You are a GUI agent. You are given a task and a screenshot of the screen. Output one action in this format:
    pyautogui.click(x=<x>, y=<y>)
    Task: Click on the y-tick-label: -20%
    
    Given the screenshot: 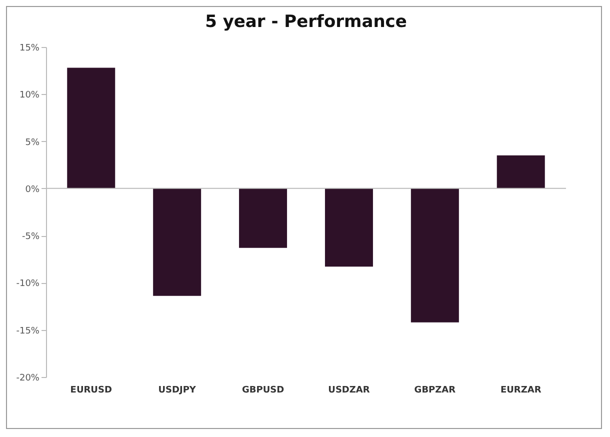 What is the action you would take?
    pyautogui.click(x=28, y=379)
    